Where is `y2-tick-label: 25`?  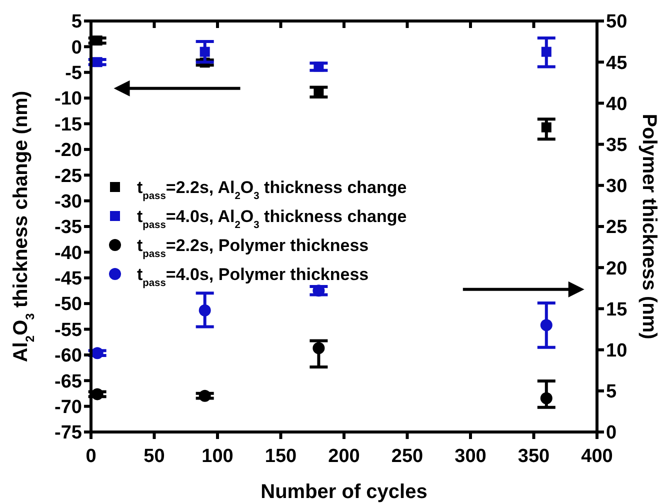
y2-tick-label: 25 is located at coordinates (617, 227).